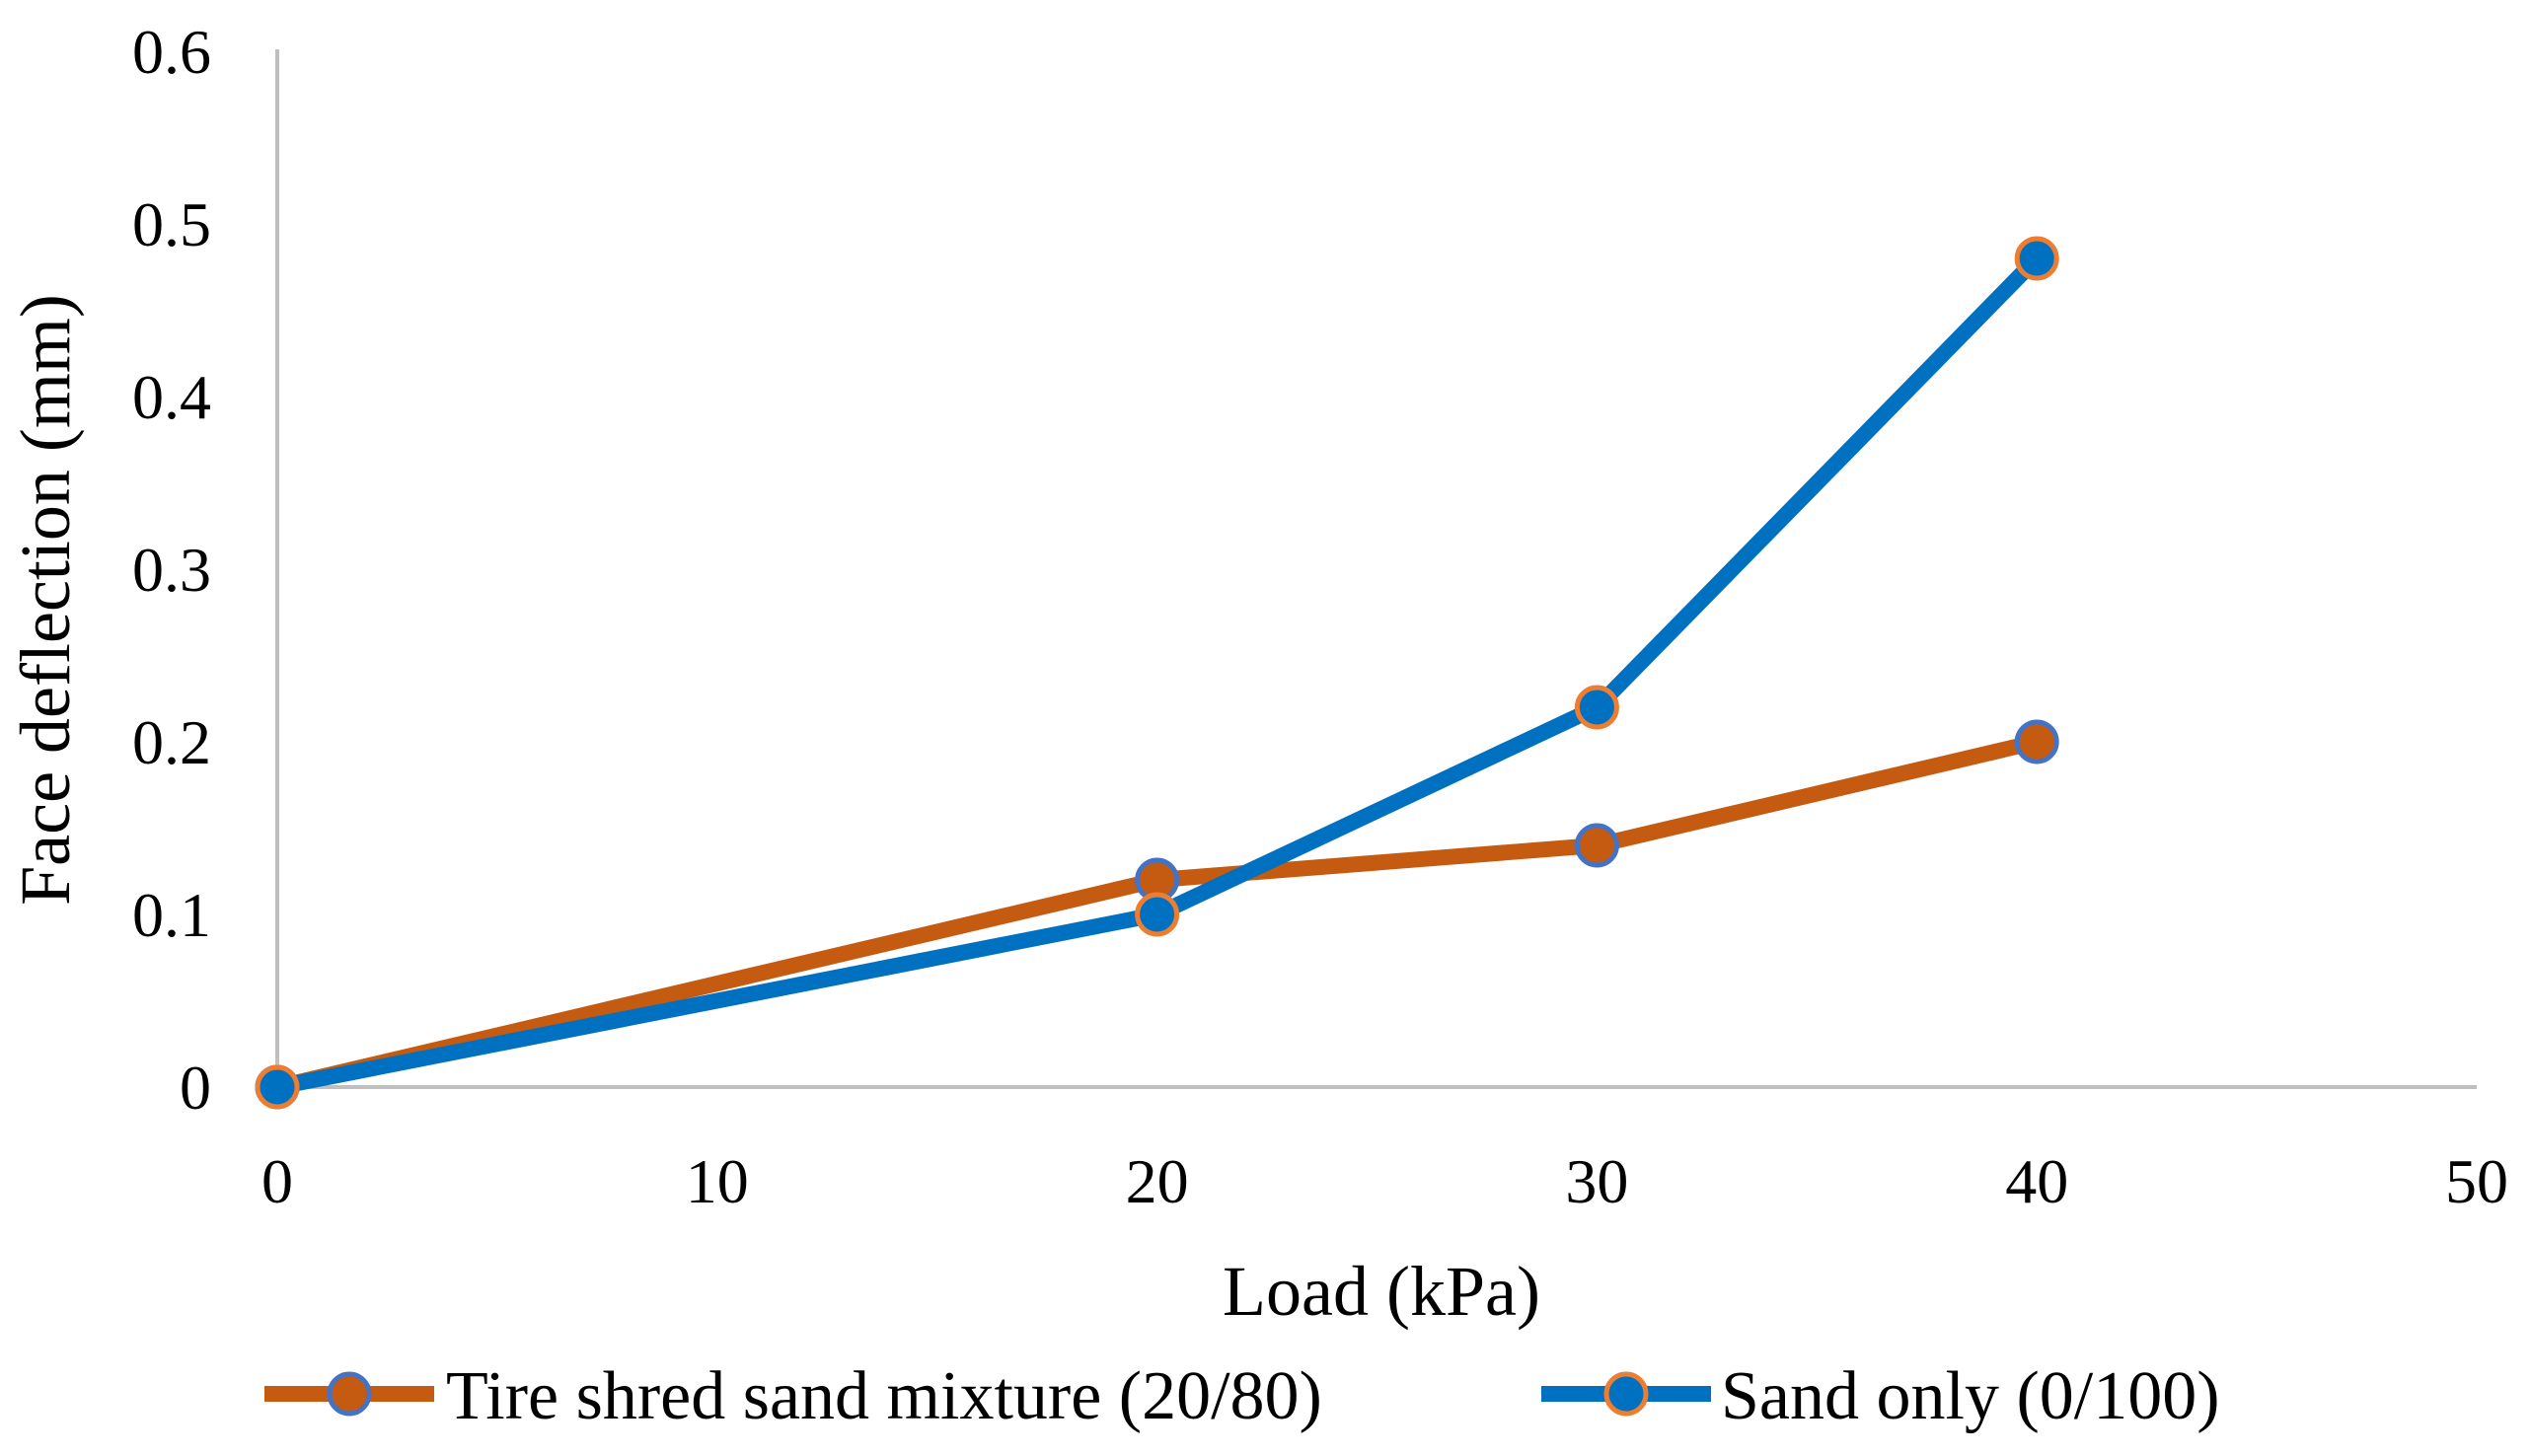 The width and height of the screenshot is (2531, 1456). Describe the element at coordinates (171, 52) in the screenshot. I see `y-tick-label: 0.6` at that location.